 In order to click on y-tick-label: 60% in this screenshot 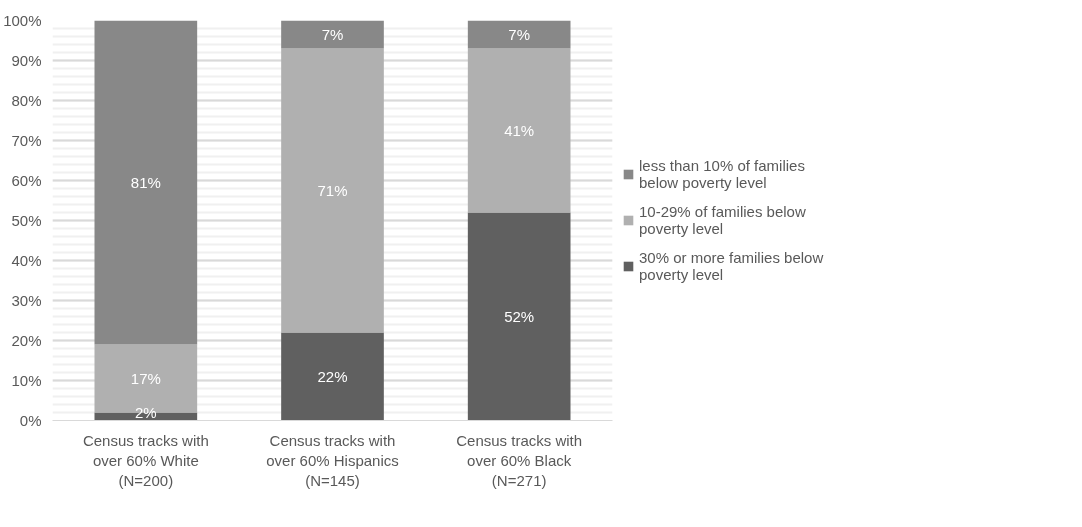, I will do `click(26, 180)`.